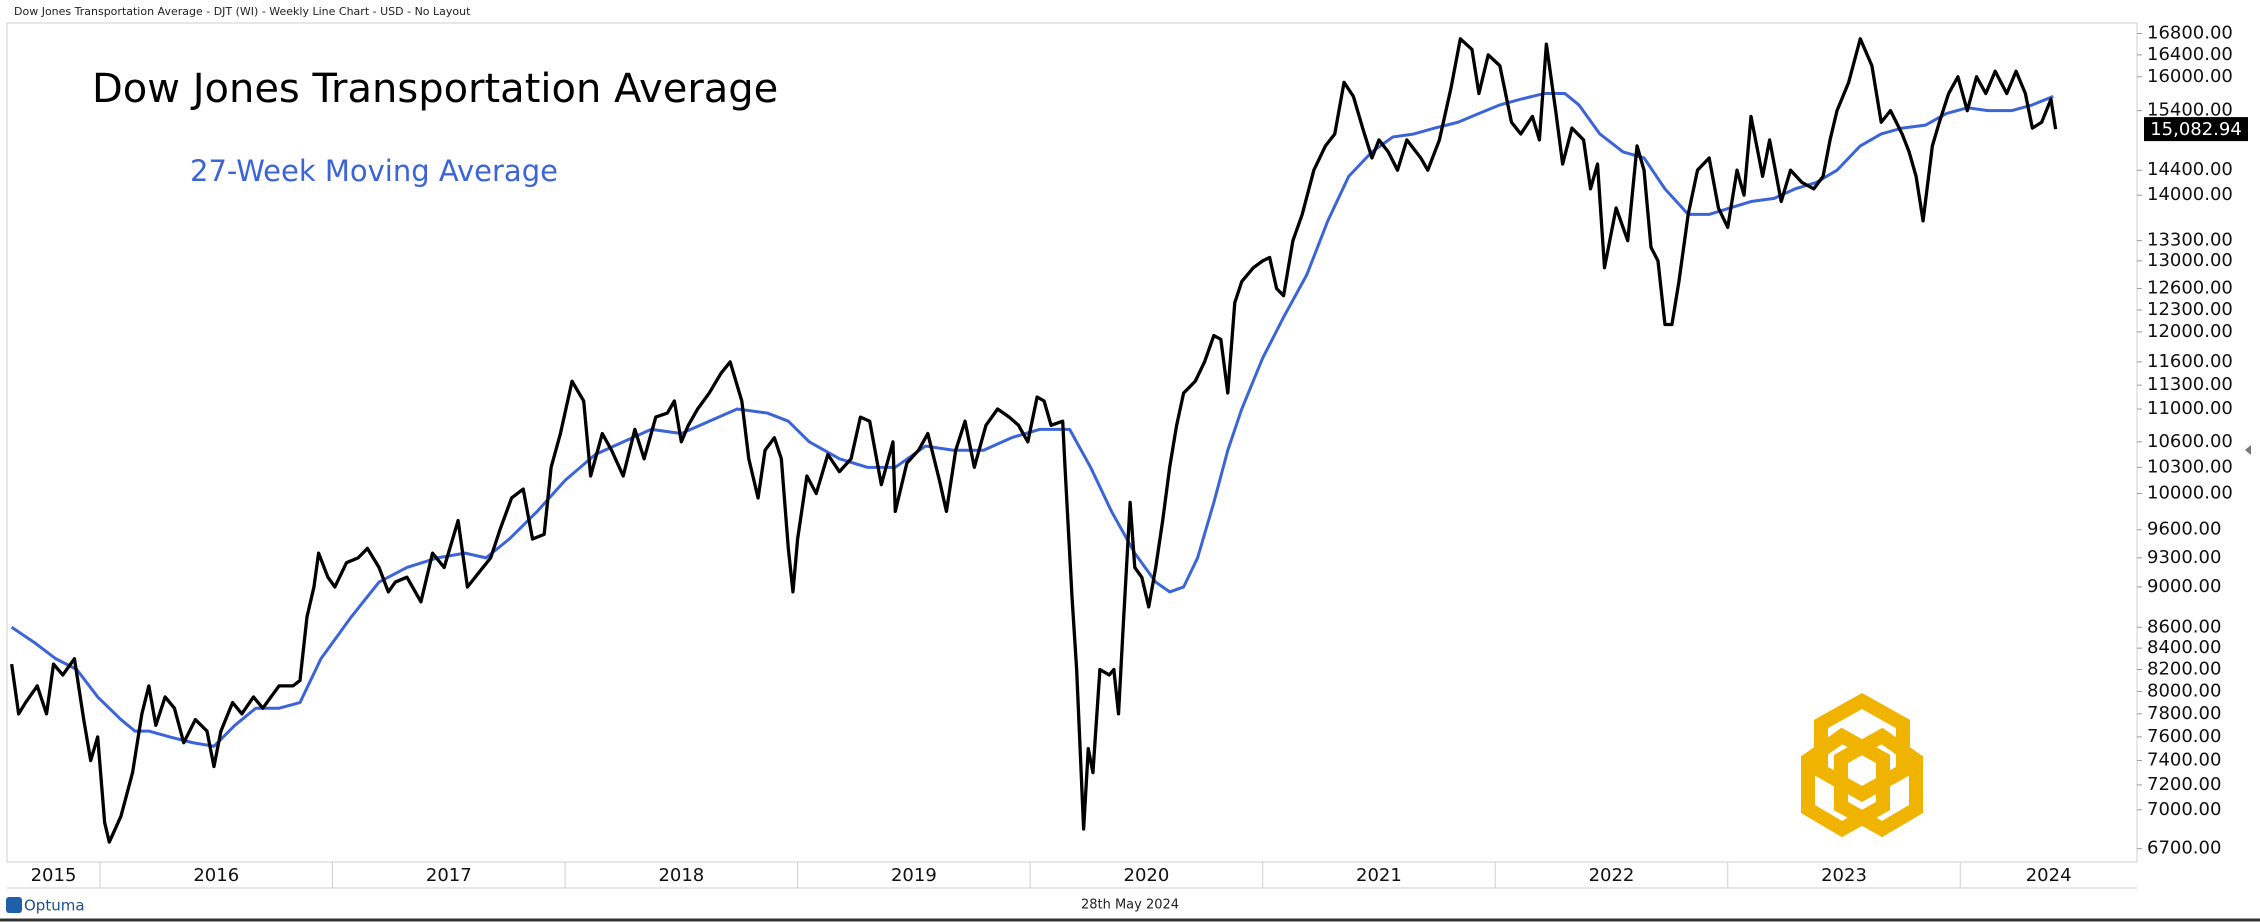 The image size is (2260, 922). Describe the element at coordinates (2184, 557) in the screenshot. I see `y-tick-label: 9300.00` at that location.